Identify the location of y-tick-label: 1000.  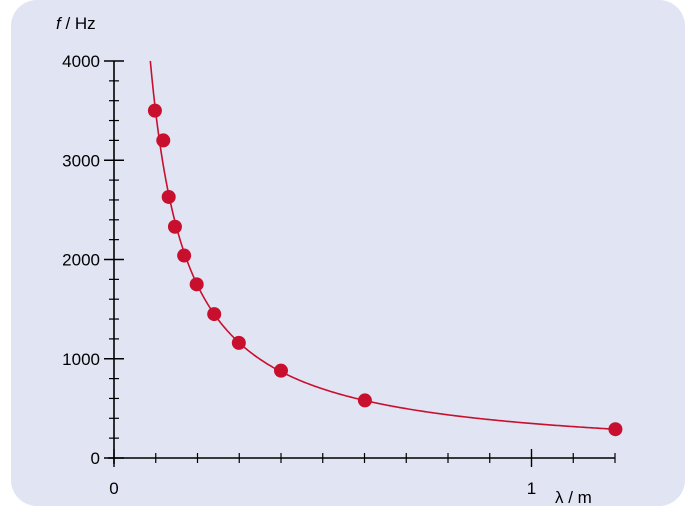
(81, 359).